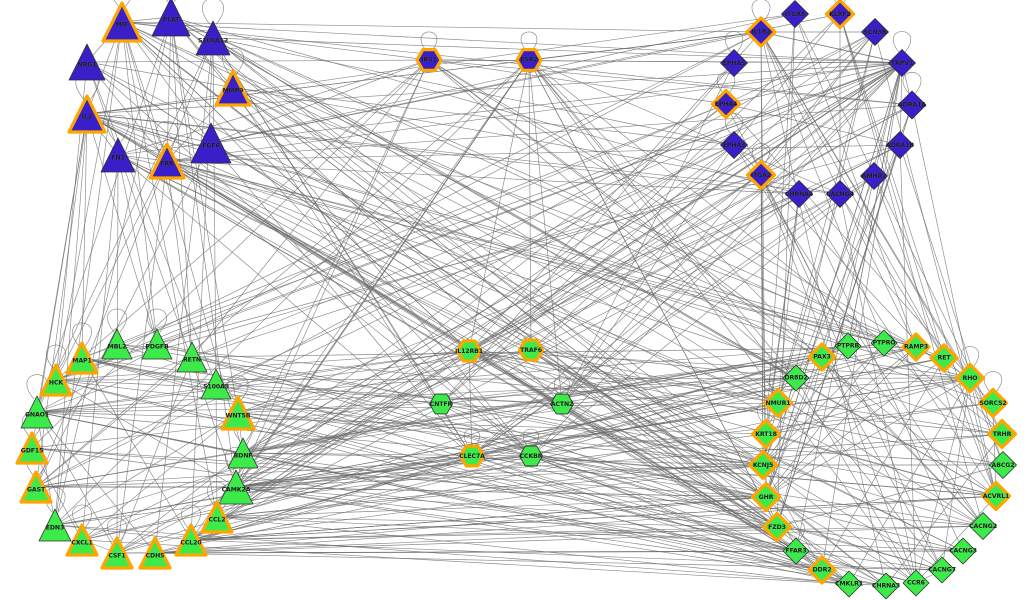  Describe the element at coordinates (916, 583) in the screenshot. I see `graph-node-ccr6: CCR6` at that location.